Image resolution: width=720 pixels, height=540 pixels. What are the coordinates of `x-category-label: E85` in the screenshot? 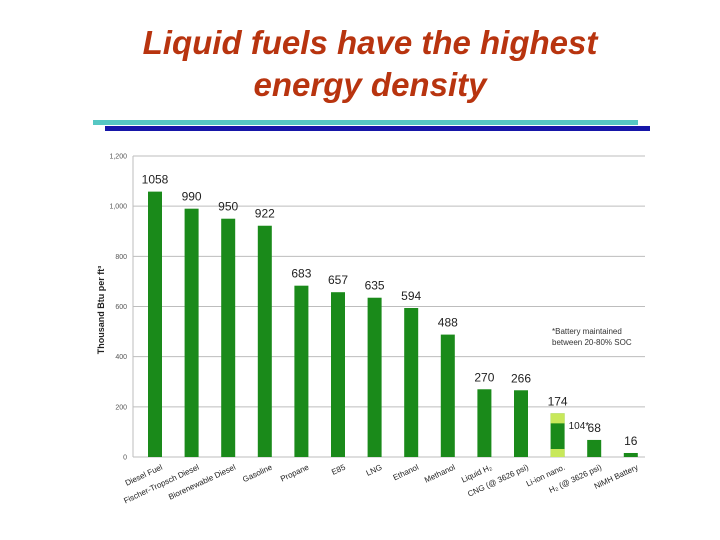 It's located at (338, 469).